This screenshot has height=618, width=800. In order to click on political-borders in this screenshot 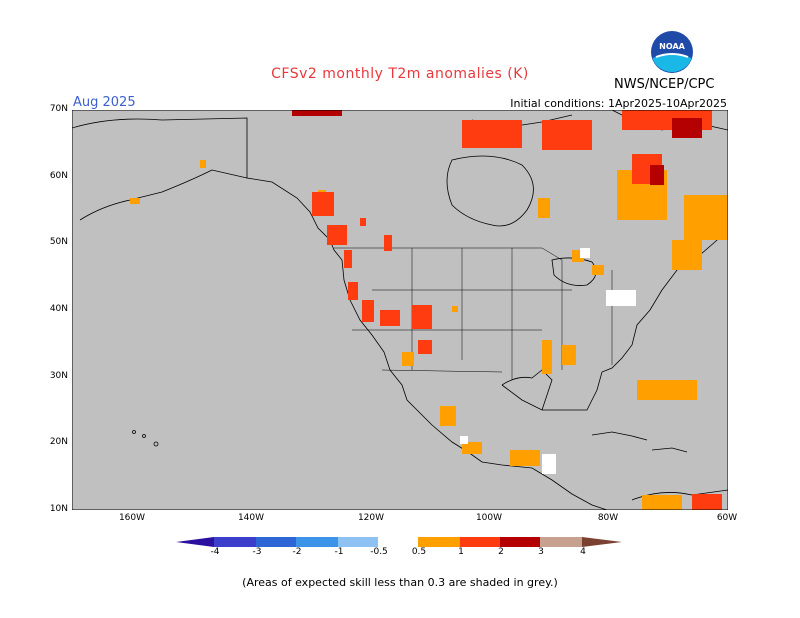, I will do `click(473, 313)`.